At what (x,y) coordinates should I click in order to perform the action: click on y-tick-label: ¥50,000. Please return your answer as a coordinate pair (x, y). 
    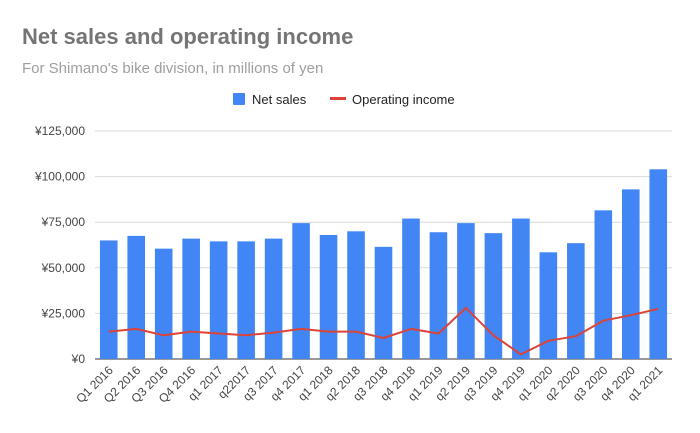
    Looking at the image, I should click on (63, 268).